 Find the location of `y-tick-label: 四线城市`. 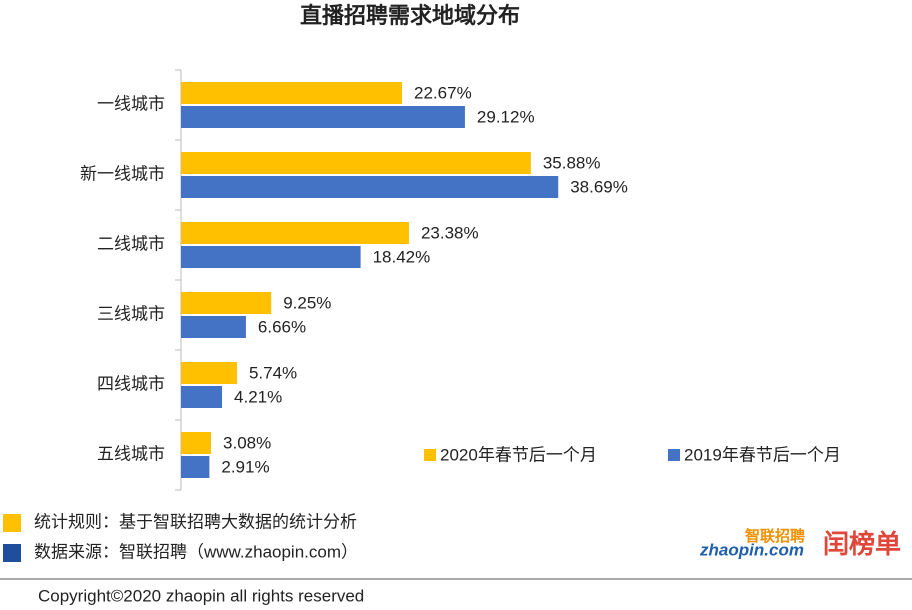

y-tick-label: 四线城市 is located at coordinates (131, 383).